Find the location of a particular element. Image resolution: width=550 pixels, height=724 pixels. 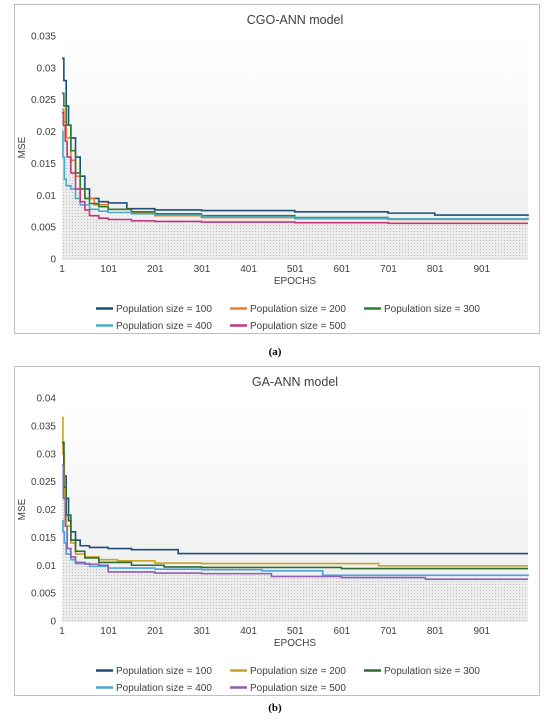

caption-a-label: (a) is located at coordinates (275, 352).